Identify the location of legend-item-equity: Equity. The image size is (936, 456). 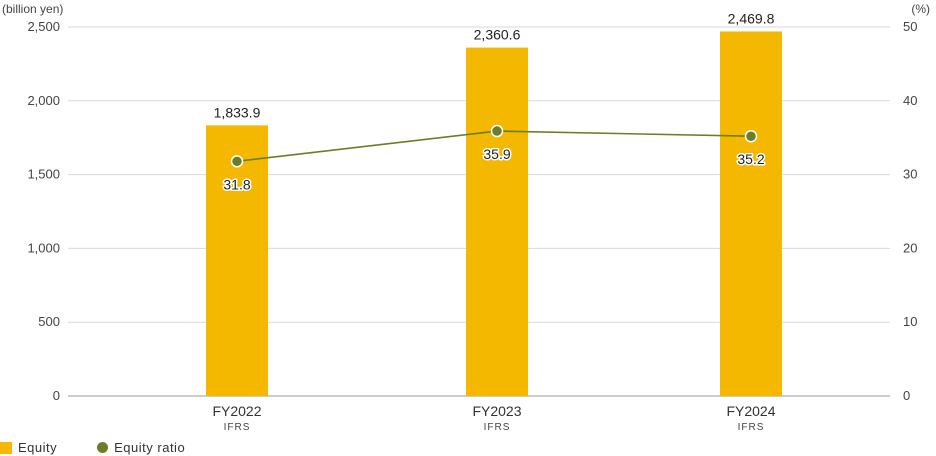
(28, 447).